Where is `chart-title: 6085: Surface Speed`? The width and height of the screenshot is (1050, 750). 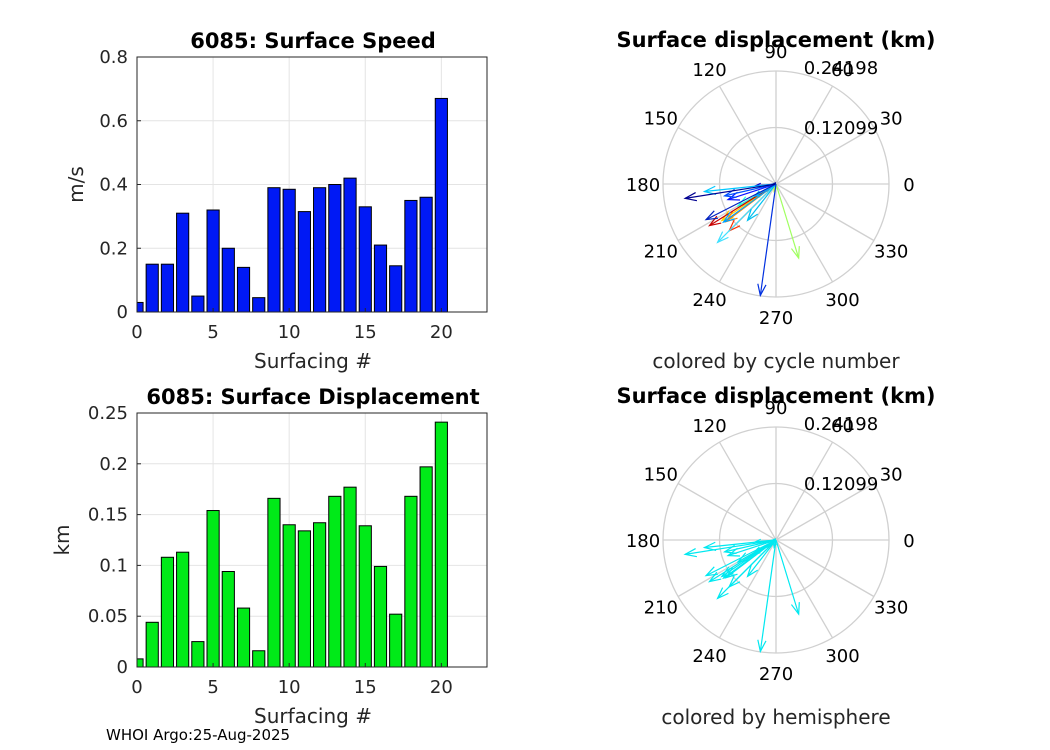
chart-title: 6085: Surface Speed is located at coordinates (313, 41).